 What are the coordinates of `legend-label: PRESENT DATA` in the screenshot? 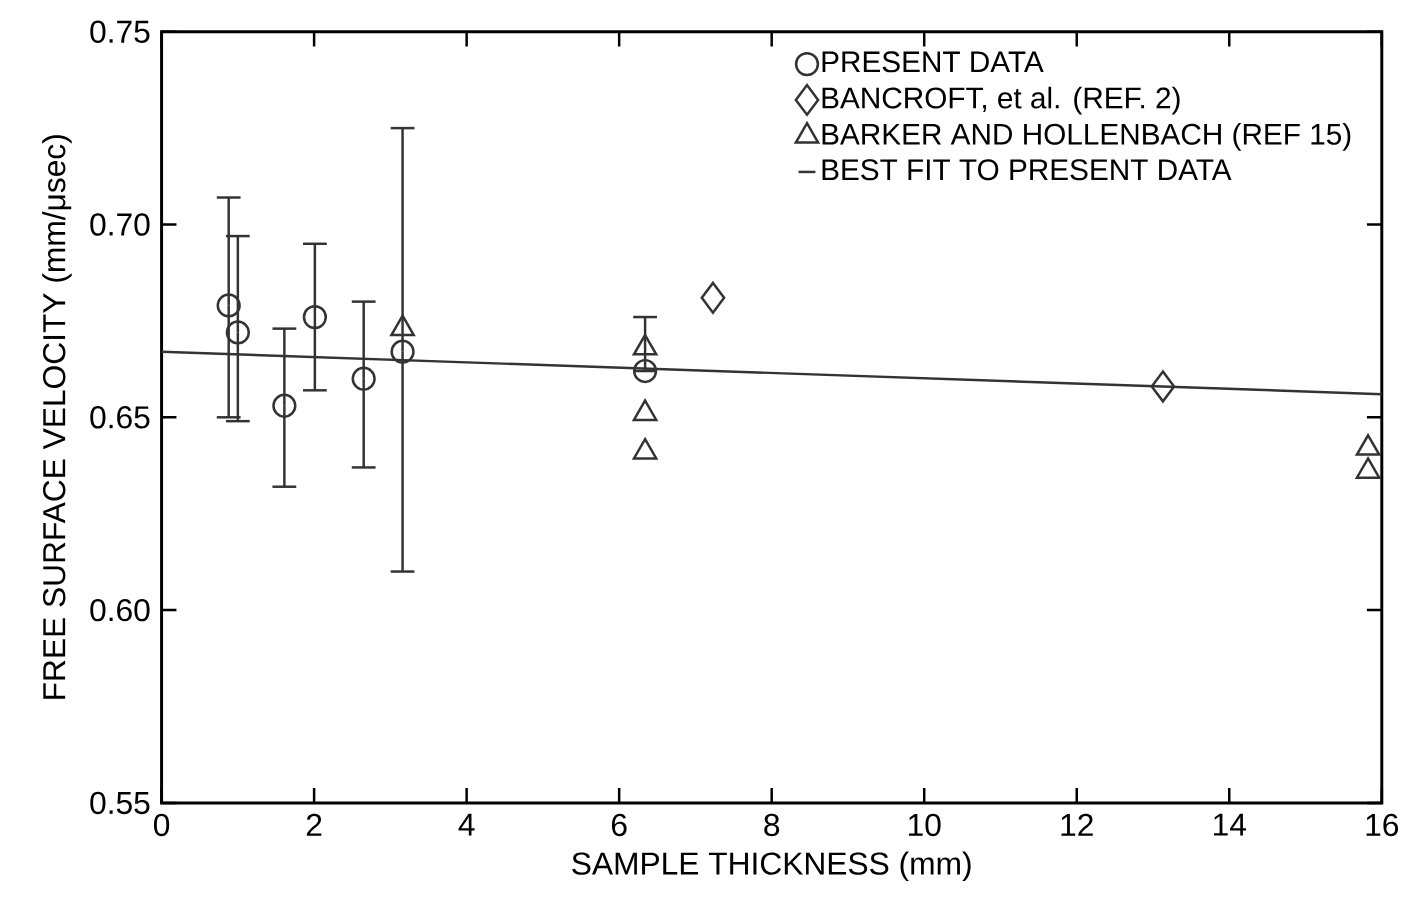 It's located at (933, 62).